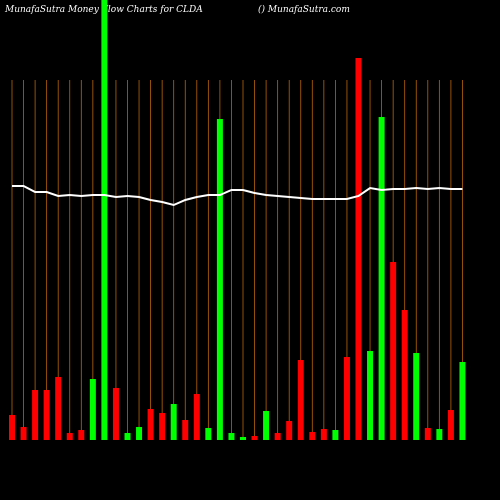  What do you see at coordinates (237, 196) in the screenshot?
I see `flow-line` at bounding box center [237, 196].